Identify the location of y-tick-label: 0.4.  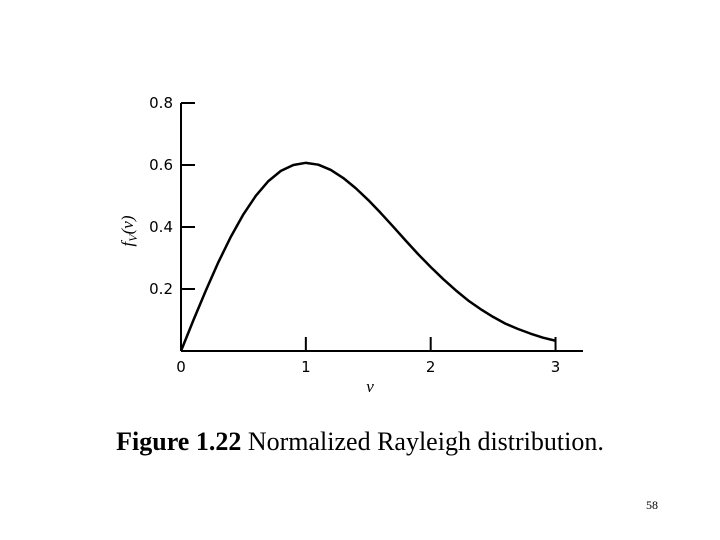
(161, 227).